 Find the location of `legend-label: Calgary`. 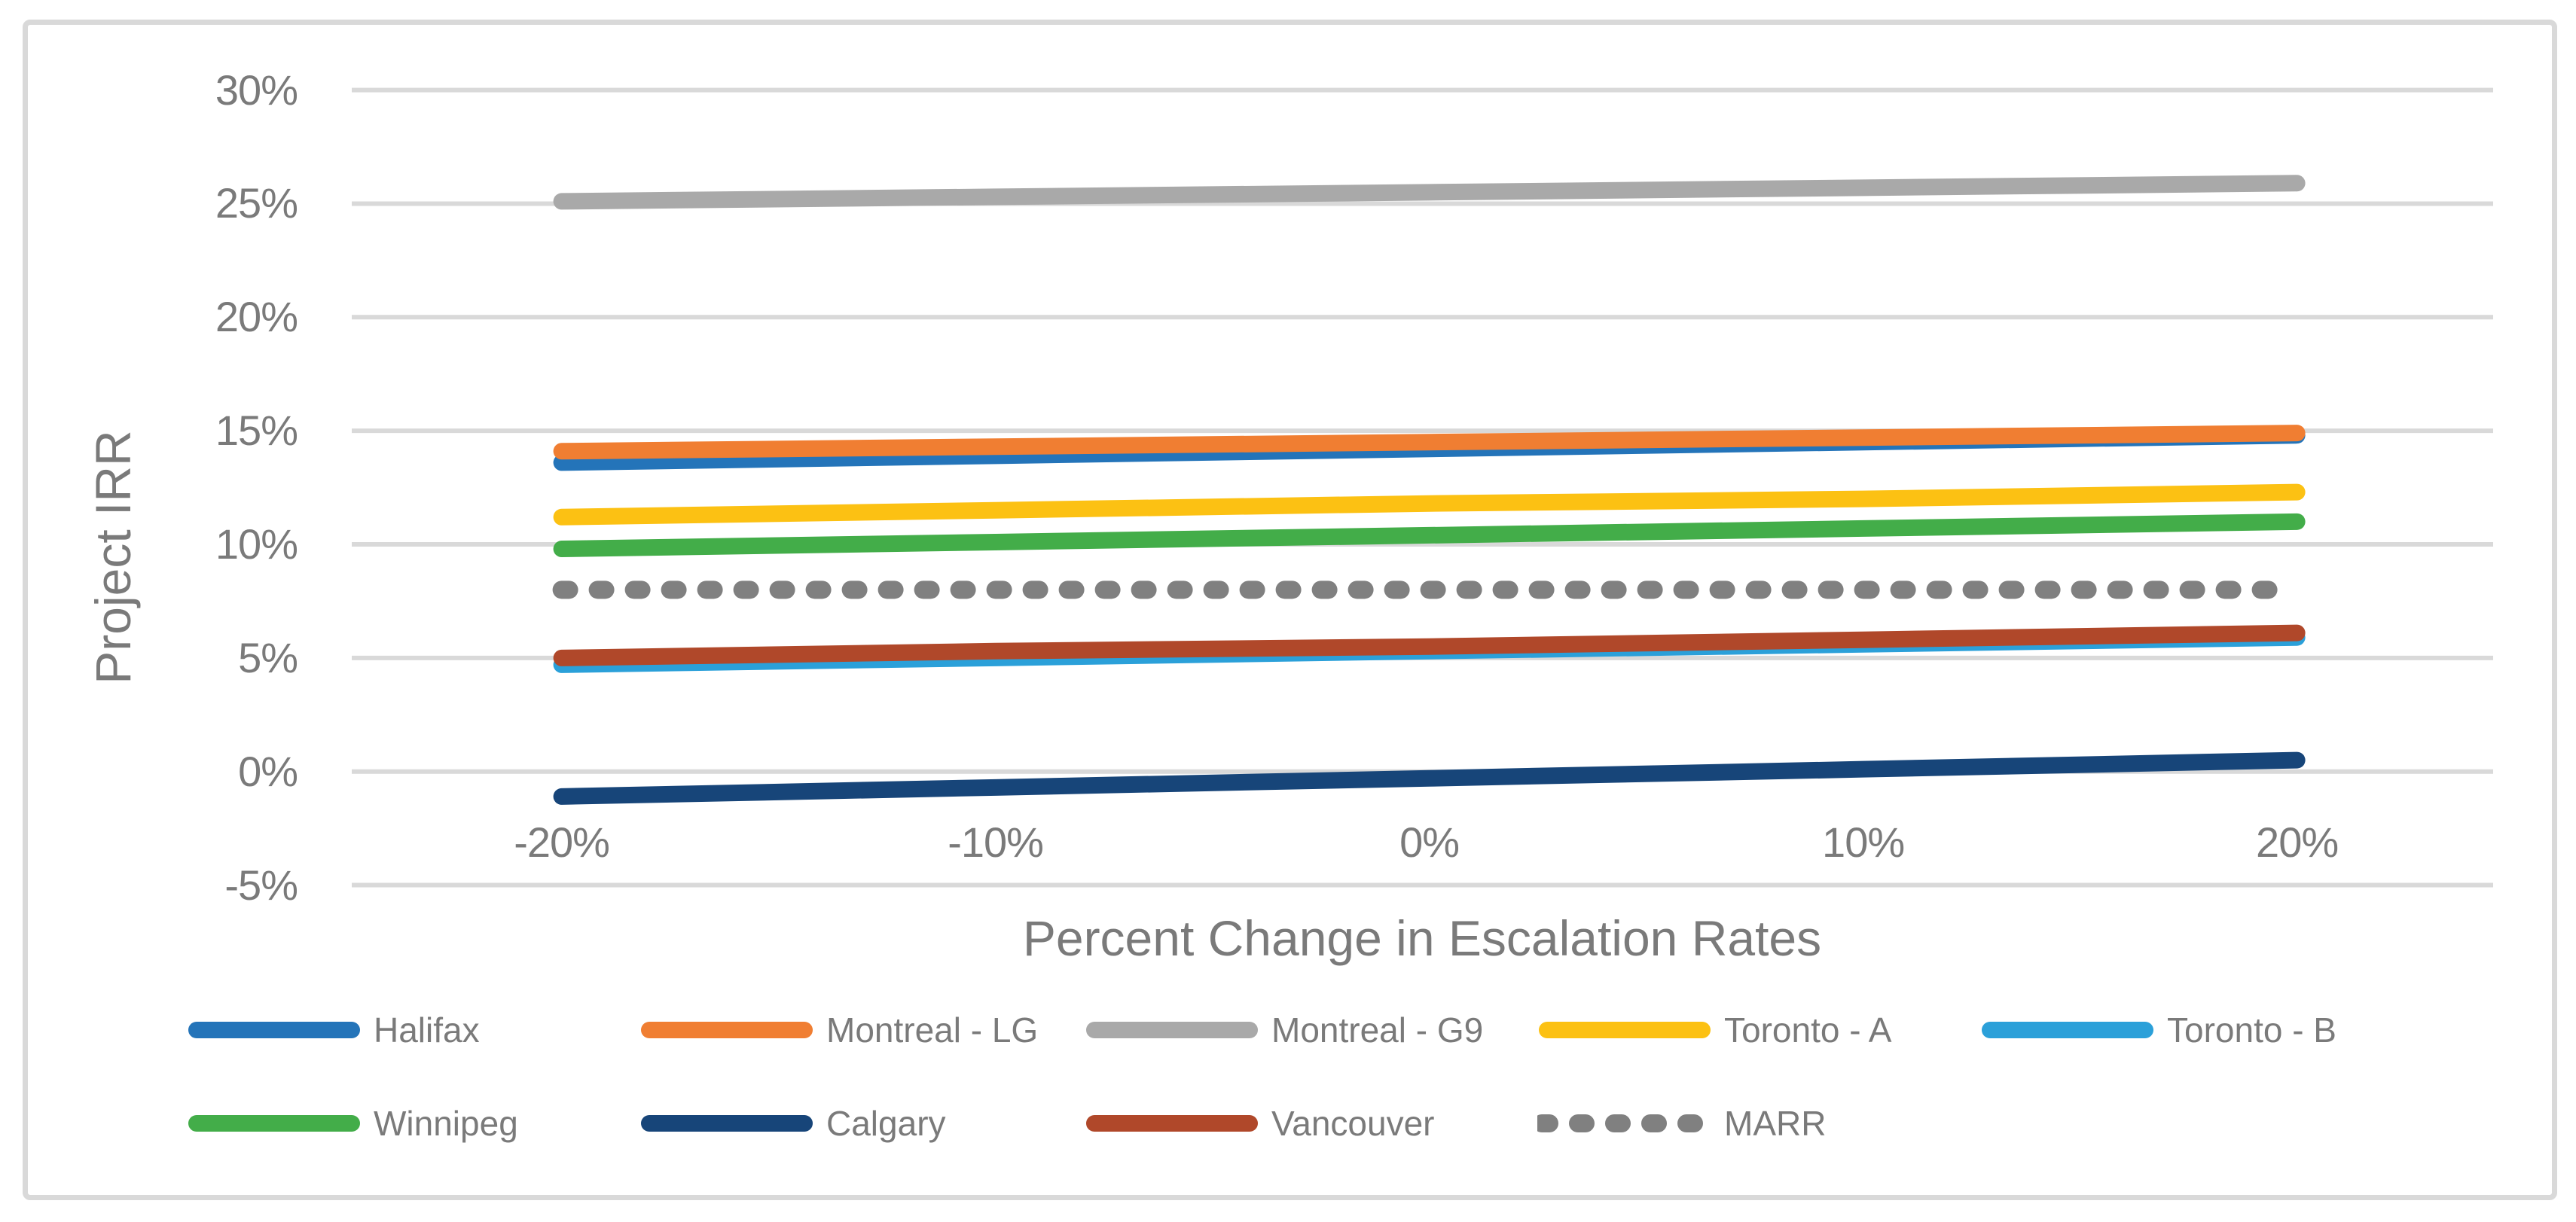

legend-label: Calgary is located at coordinates (886, 1123).